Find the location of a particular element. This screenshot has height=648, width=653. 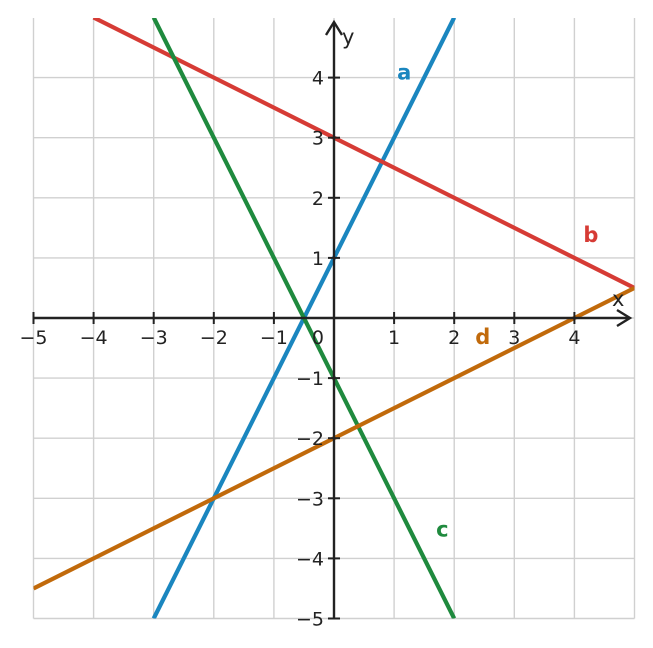

y-tick-label: 1 is located at coordinates (318, 259).